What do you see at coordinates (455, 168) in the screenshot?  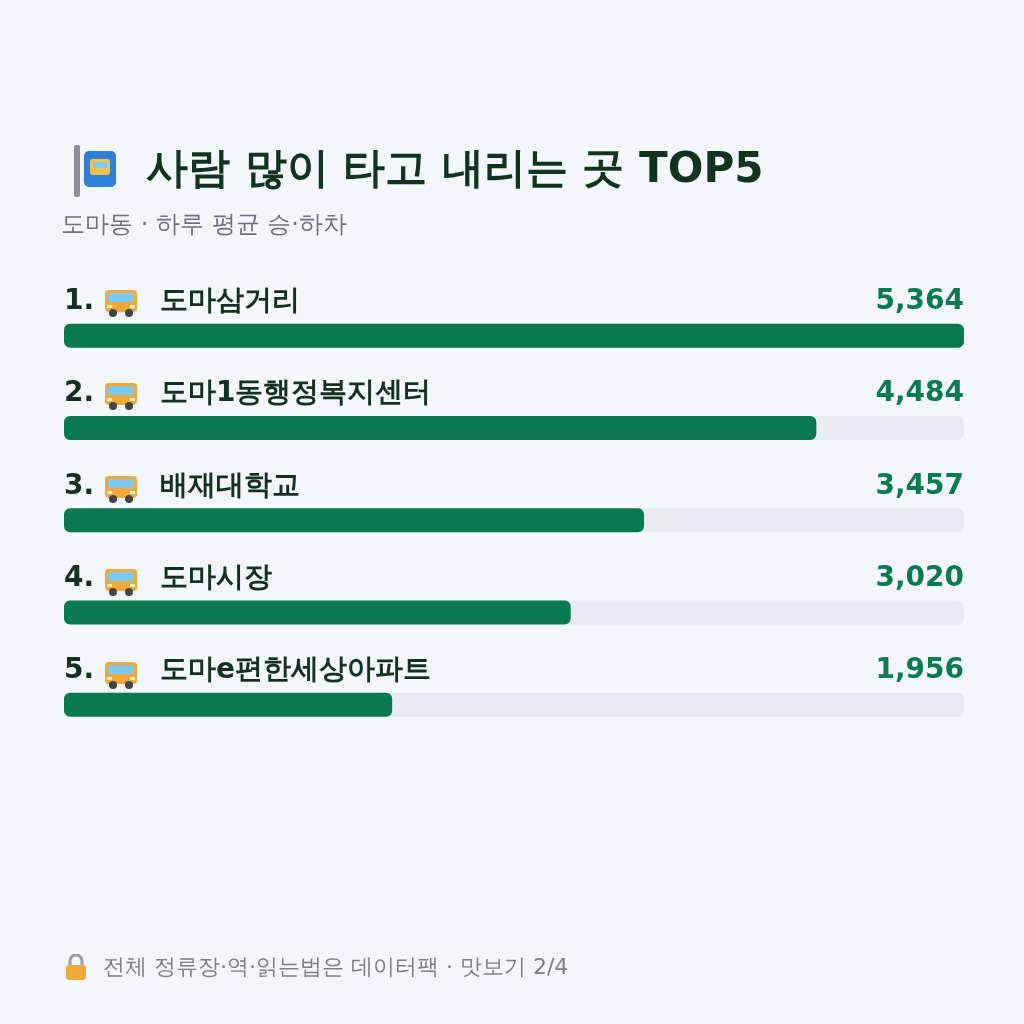 I see `chart-title: 사람 많이 타고 내리는 곳 TOP5` at bounding box center [455, 168].